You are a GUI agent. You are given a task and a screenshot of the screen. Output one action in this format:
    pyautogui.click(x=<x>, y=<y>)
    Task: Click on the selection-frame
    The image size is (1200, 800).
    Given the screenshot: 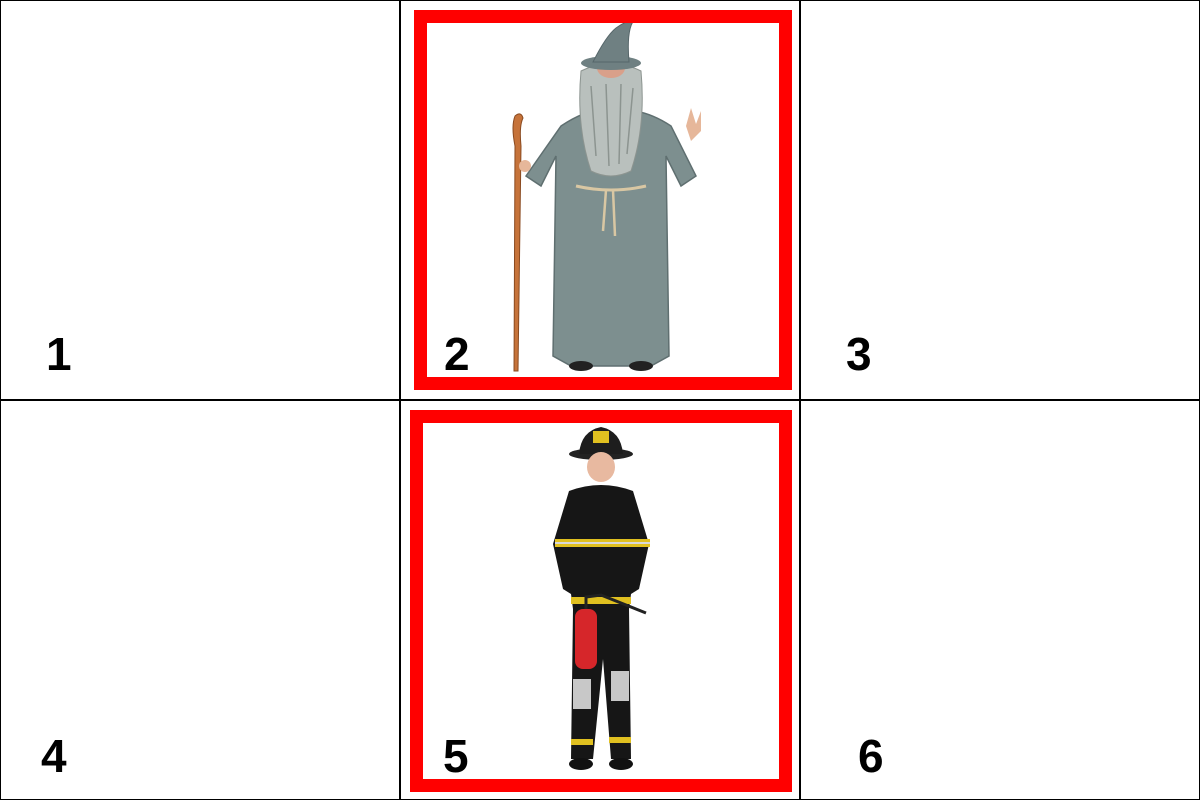 What is the action you would take?
    pyautogui.click(x=603, y=200)
    